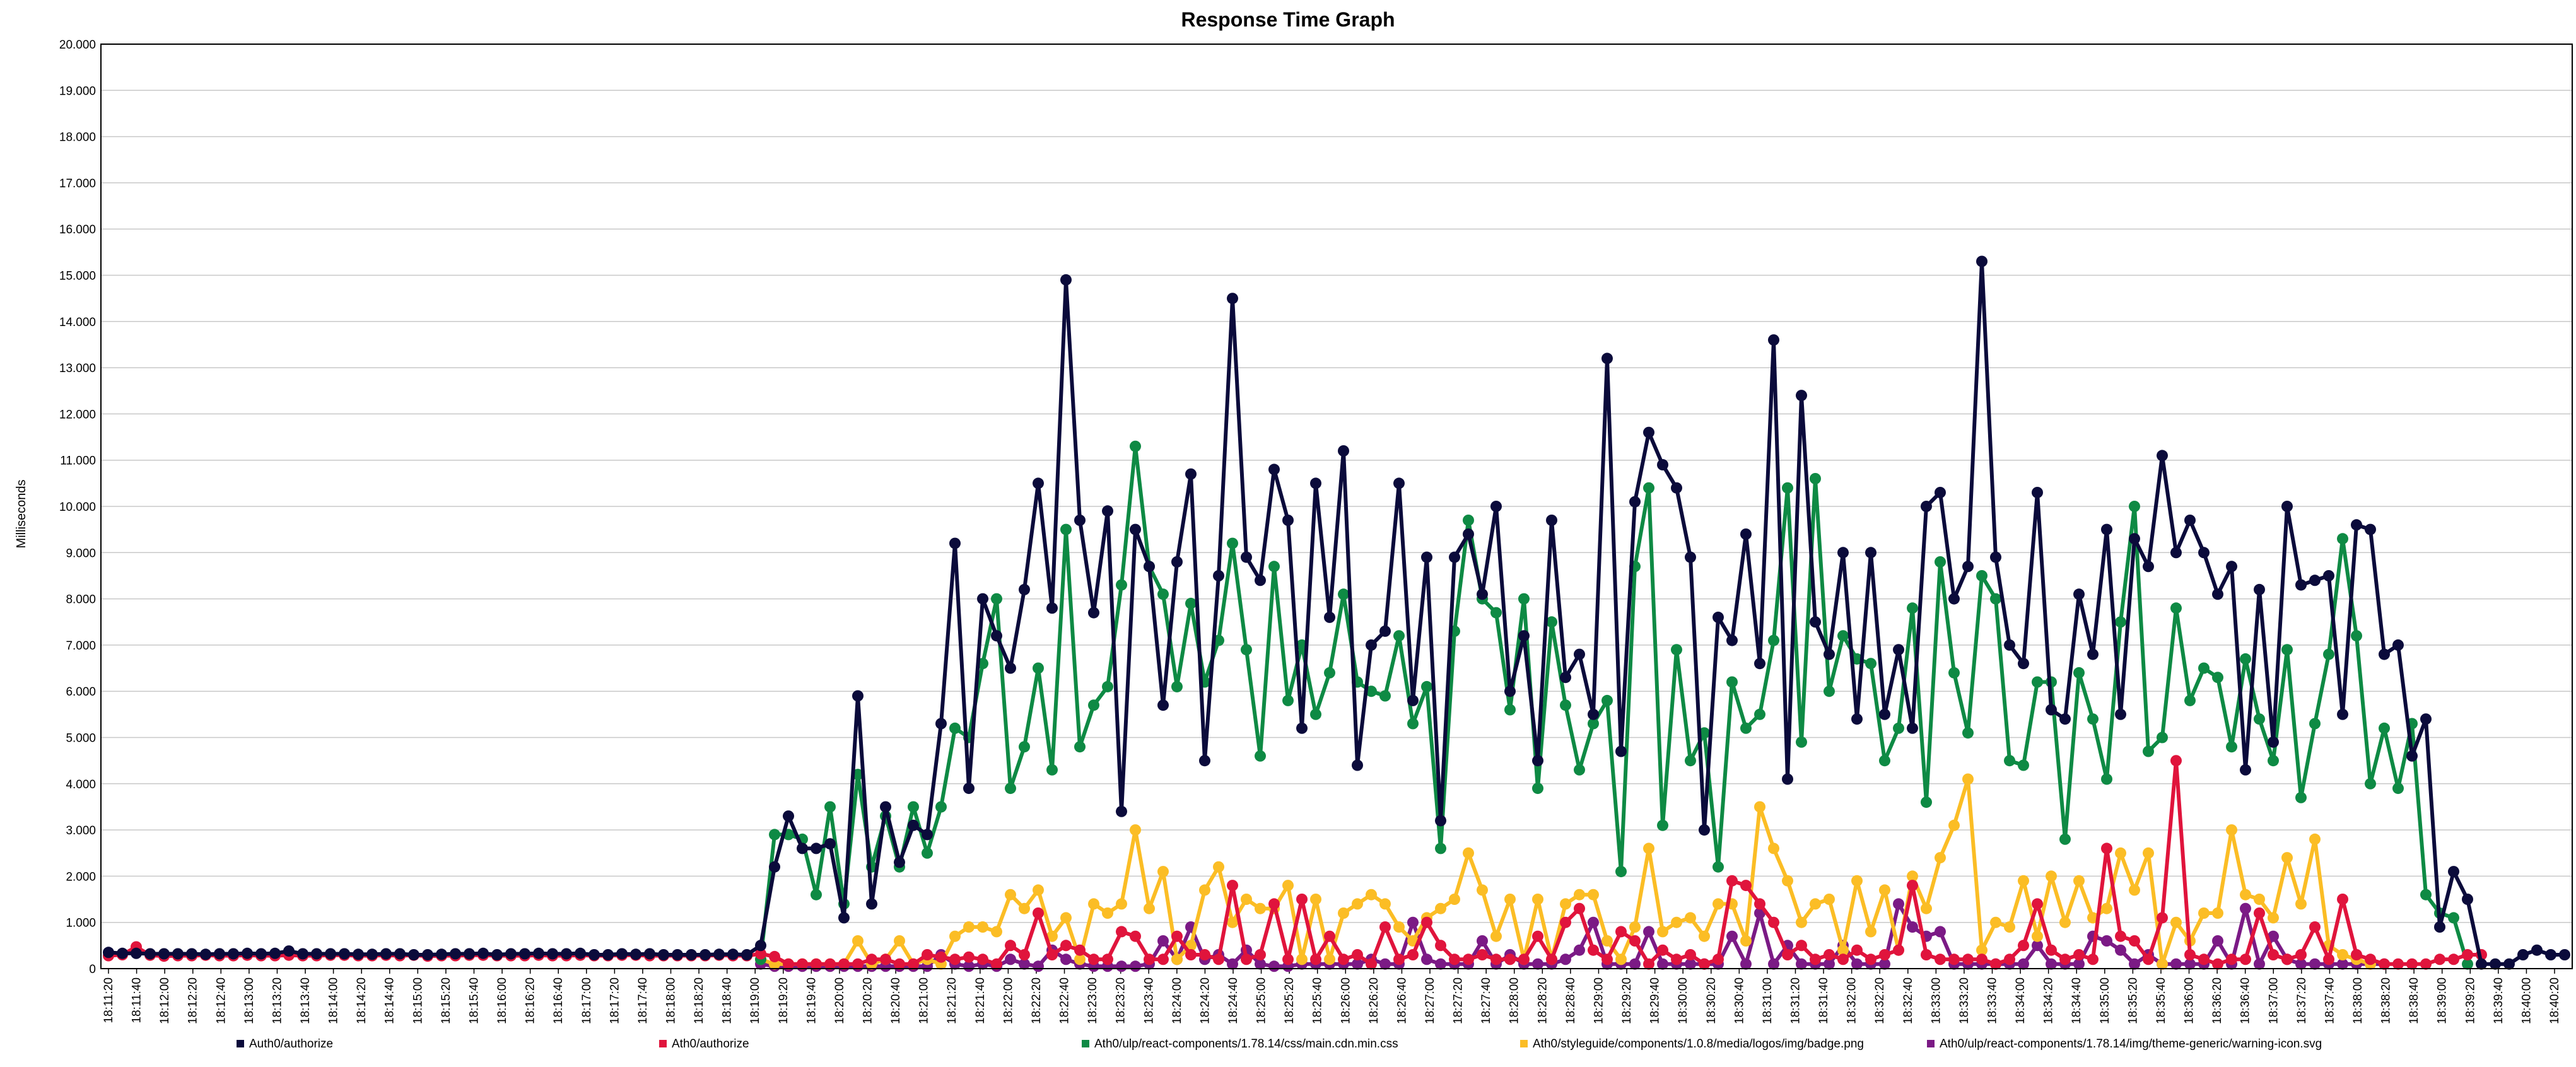  Describe the element at coordinates (2526, 1000) in the screenshot. I see `x-tick-label: 18:40:00` at that location.